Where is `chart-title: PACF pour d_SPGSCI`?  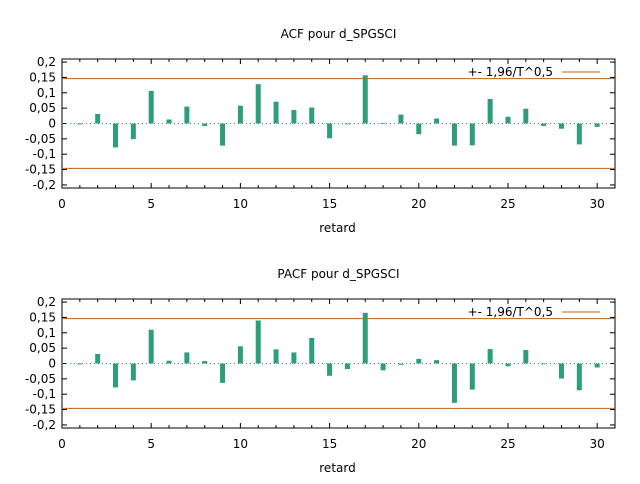
chart-title: PACF pour d_SPGSCI is located at coordinates (338, 274).